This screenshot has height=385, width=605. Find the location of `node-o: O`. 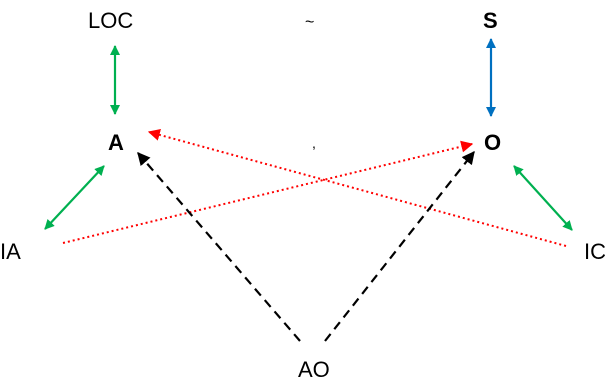

node-o: O is located at coordinates (492, 142).